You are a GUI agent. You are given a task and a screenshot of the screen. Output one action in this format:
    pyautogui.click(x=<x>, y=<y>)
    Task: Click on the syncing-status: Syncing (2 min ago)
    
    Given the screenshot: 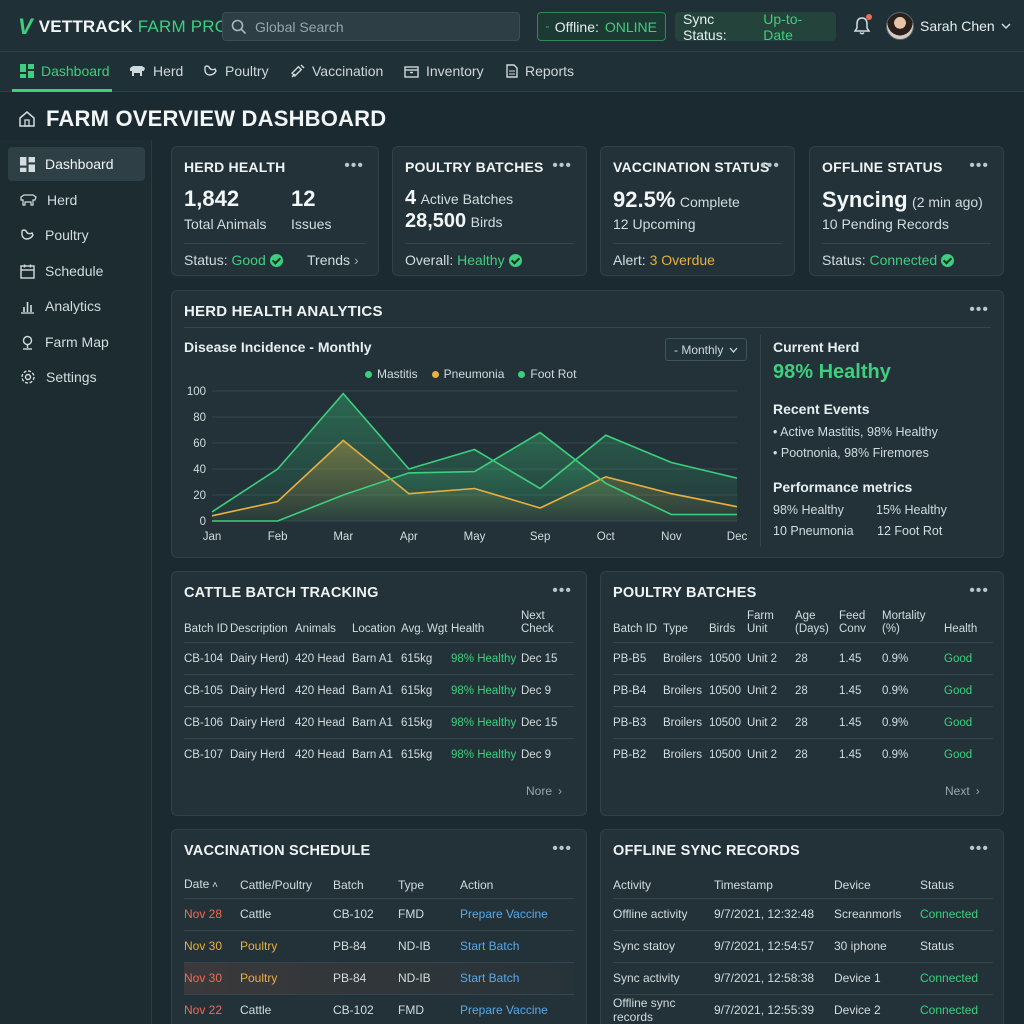 What is the action you would take?
    pyautogui.click(x=902, y=200)
    